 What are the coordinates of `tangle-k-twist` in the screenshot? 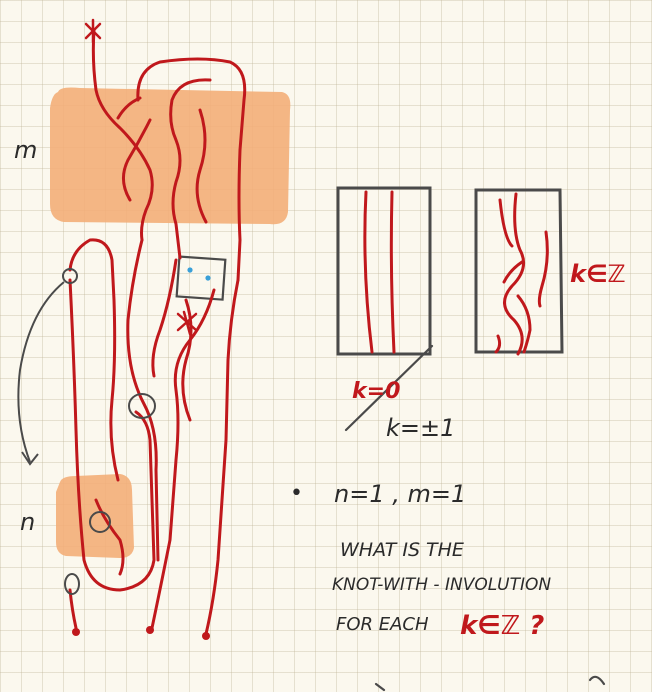 It's located at (519, 272).